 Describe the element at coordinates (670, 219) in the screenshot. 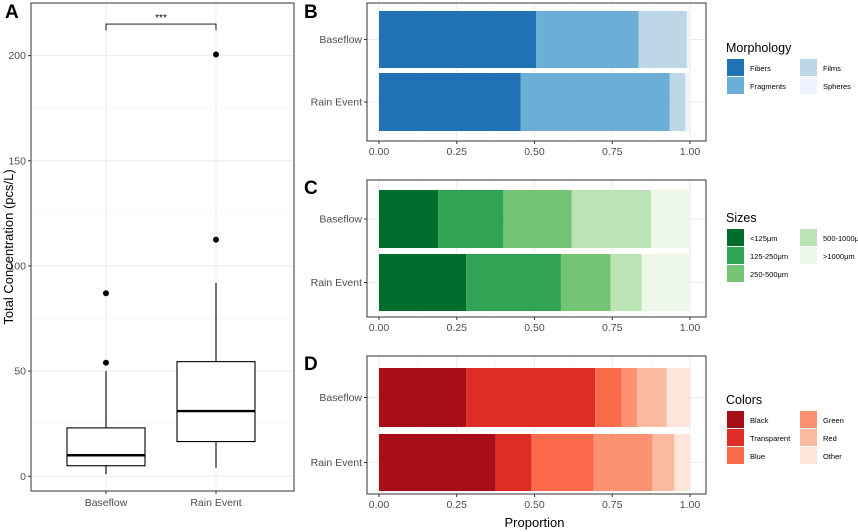

I see `panel-c-bar-baseflow-1000-m` at that location.